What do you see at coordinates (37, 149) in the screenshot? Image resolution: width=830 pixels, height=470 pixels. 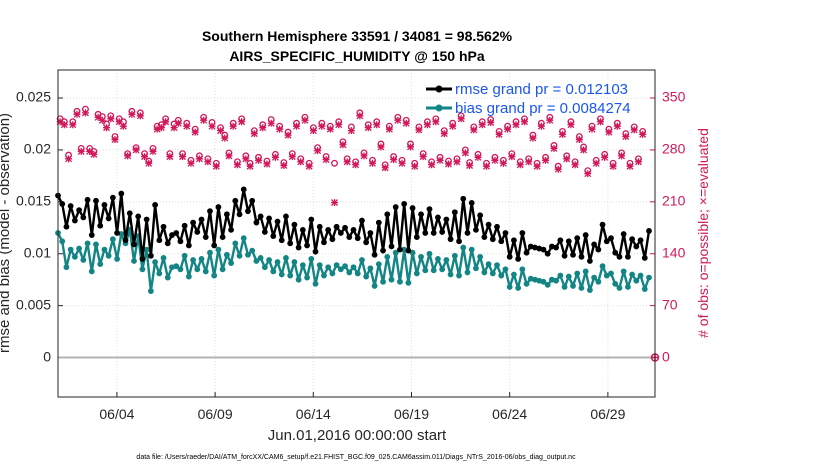 I see `y-tick-label: 0.02` at bounding box center [37, 149].